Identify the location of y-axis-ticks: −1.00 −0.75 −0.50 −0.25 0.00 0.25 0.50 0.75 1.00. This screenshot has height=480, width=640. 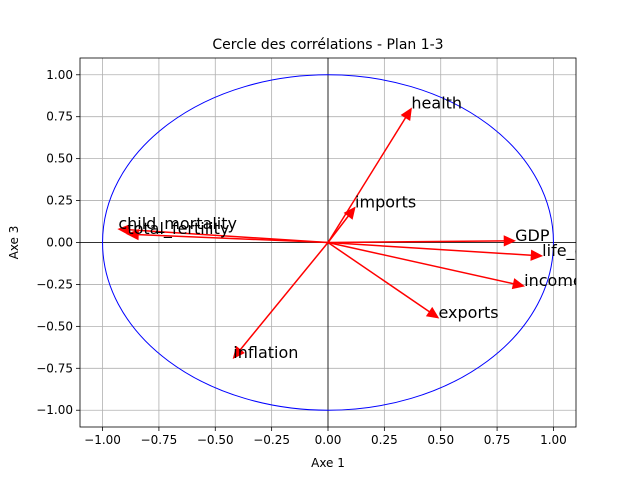
(58, 242).